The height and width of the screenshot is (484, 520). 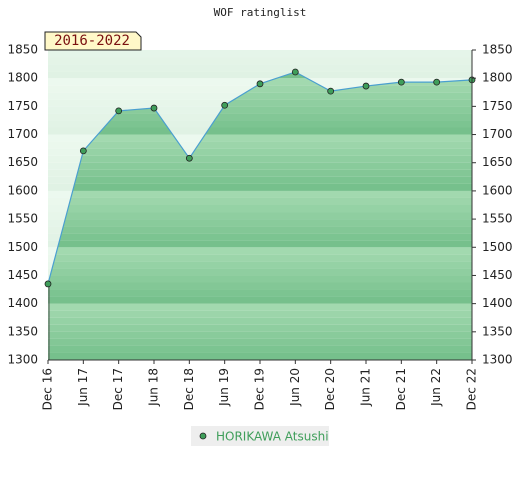 I want to click on y-tick-label: 1600, so click(x=22, y=190).